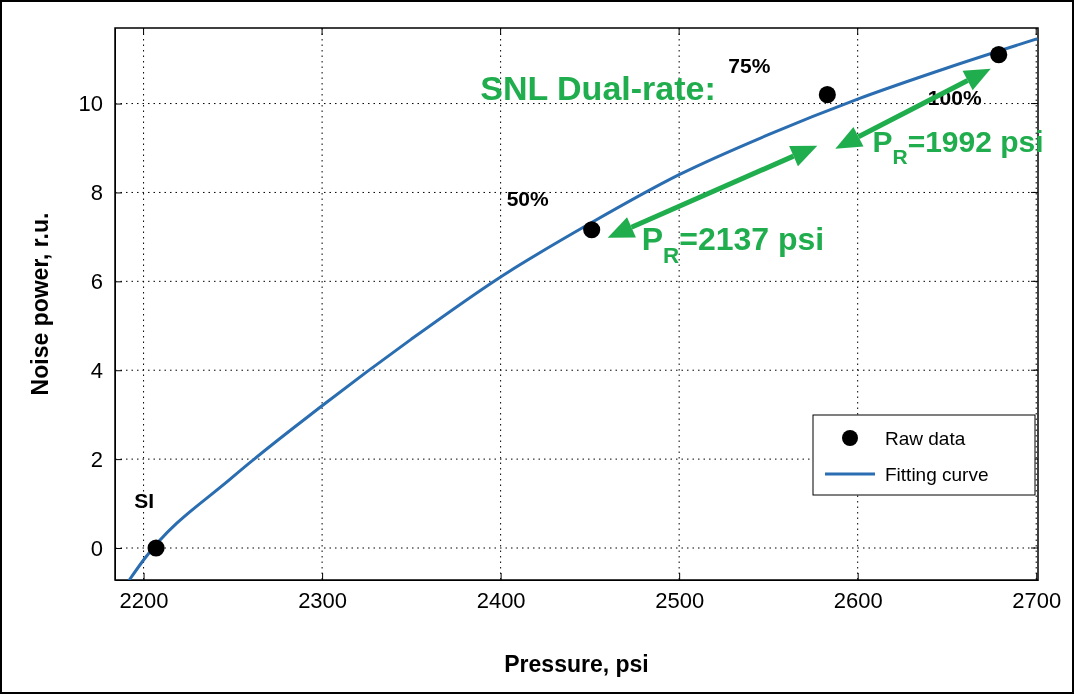 The height and width of the screenshot is (694, 1092). I want to click on legend-label: Fitting curve, so click(937, 474).